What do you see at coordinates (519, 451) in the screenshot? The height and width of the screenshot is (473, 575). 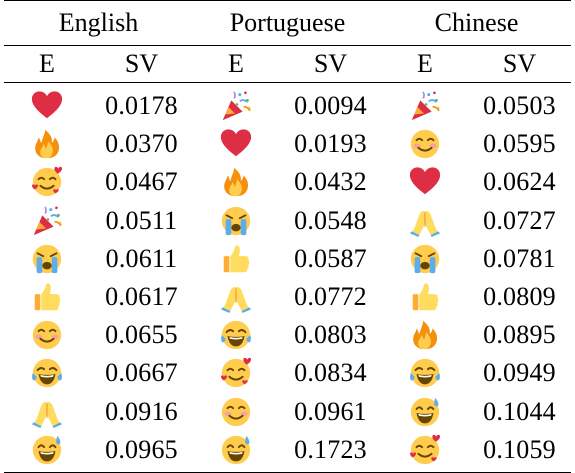 I see `sv-value: 0.1059` at bounding box center [519, 451].